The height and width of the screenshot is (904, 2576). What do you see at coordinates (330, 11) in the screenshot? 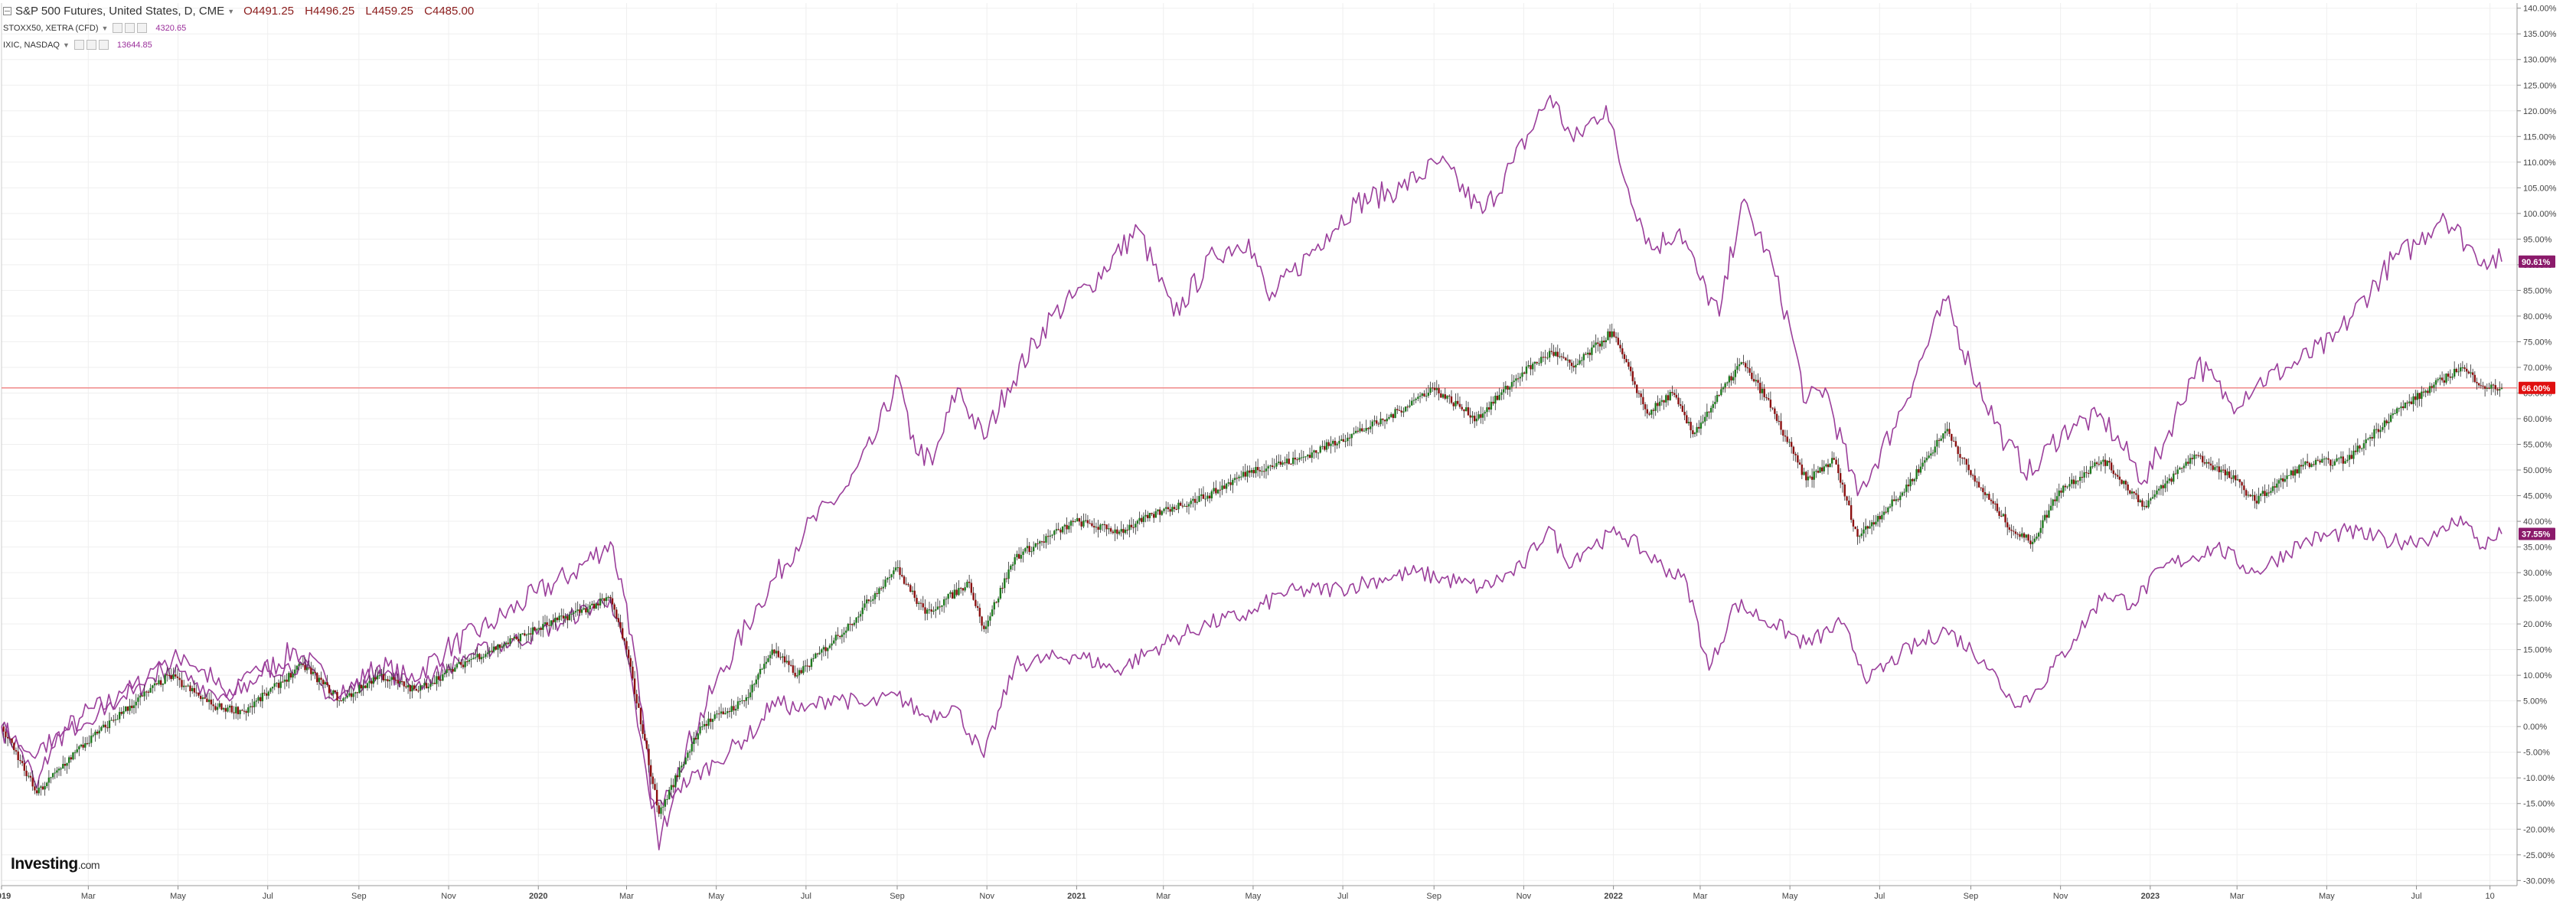
I see `ohlc-high: H4496.25` at bounding box center [330, 11].